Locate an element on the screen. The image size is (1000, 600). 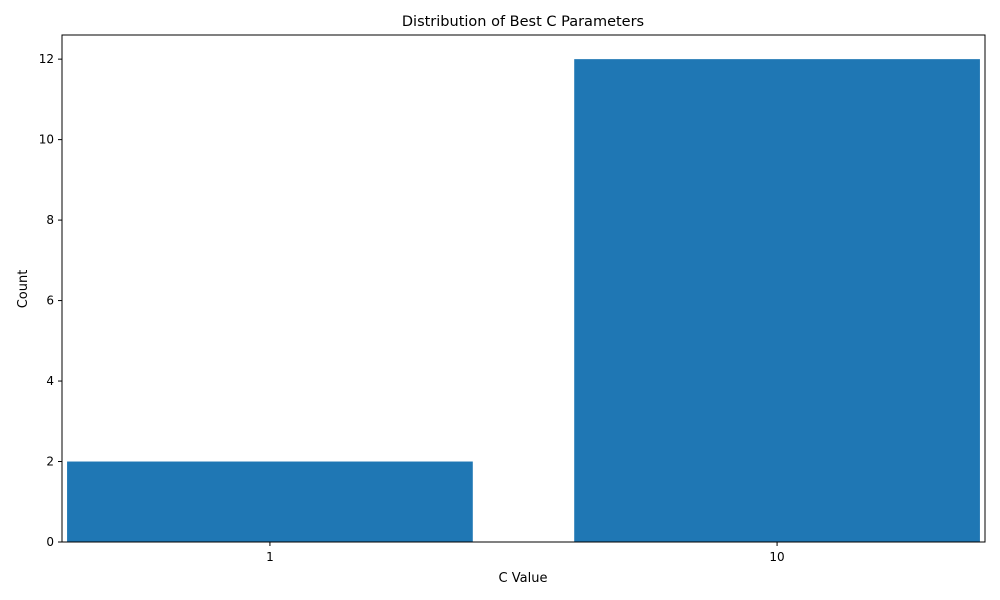
y-axis-title: Count is located at coordinates (23, 289).